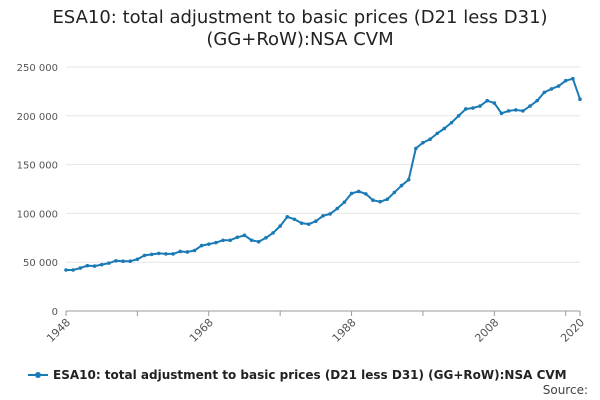 This screenshot has height=400, width=600. I want to click on legend-marker-icon, so click(38, 375).